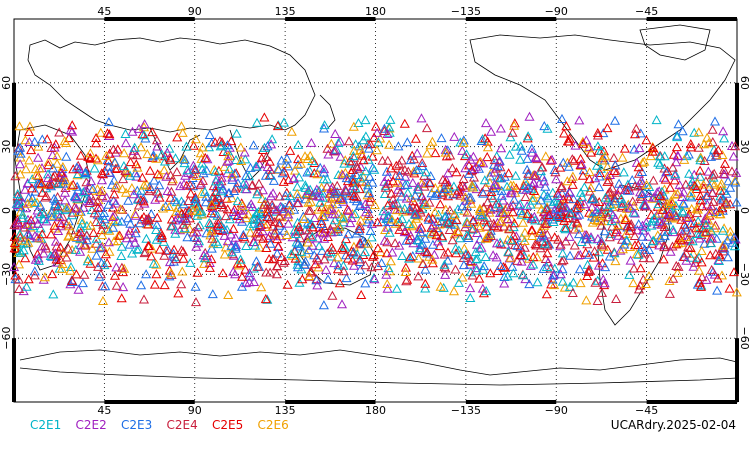  Describe the element at coordinates (14, 370) in the screenshot. I see `frame-bar` at that location.